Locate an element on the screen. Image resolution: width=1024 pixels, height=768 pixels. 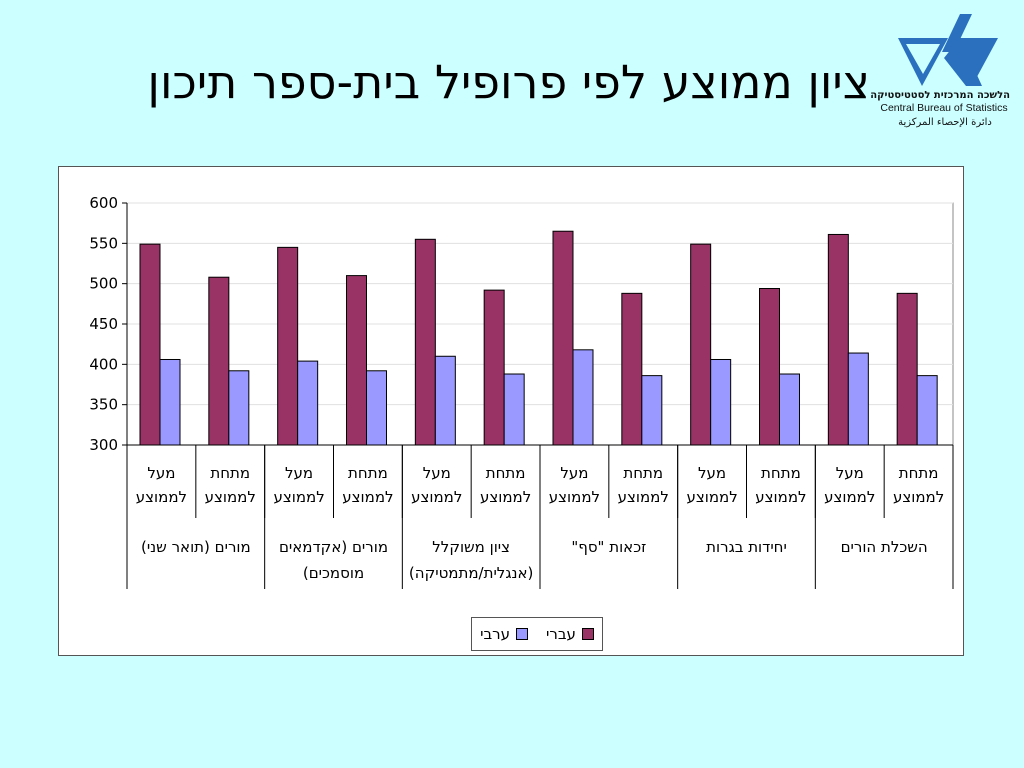
y-tick-label: 550 is located at coordinates (103, 243).